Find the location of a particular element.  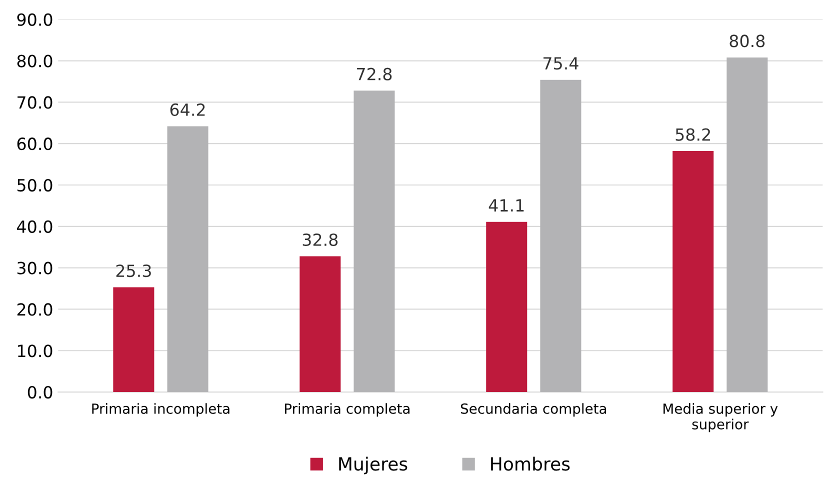

legend-label: Hombres is located at coordinates (530, 463).